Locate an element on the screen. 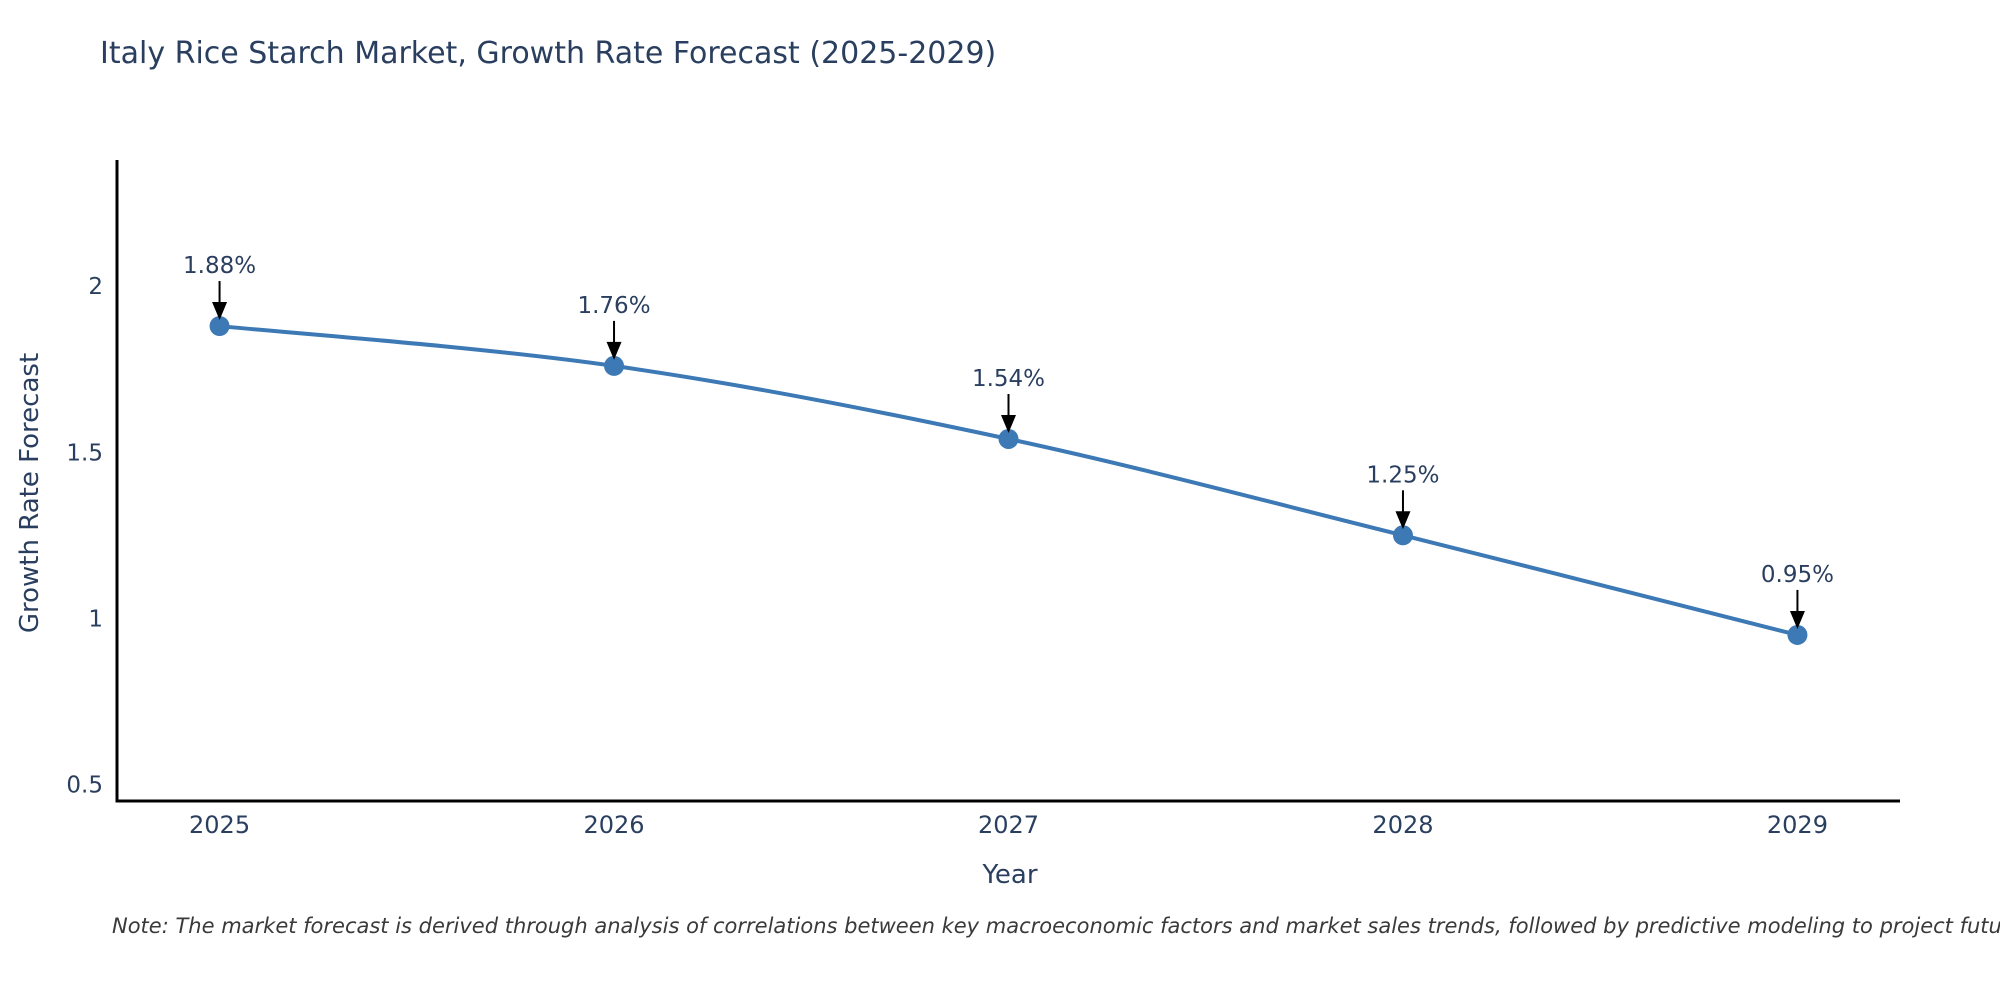  x-tick-label: 2025 is located at coordinates (219, 825).